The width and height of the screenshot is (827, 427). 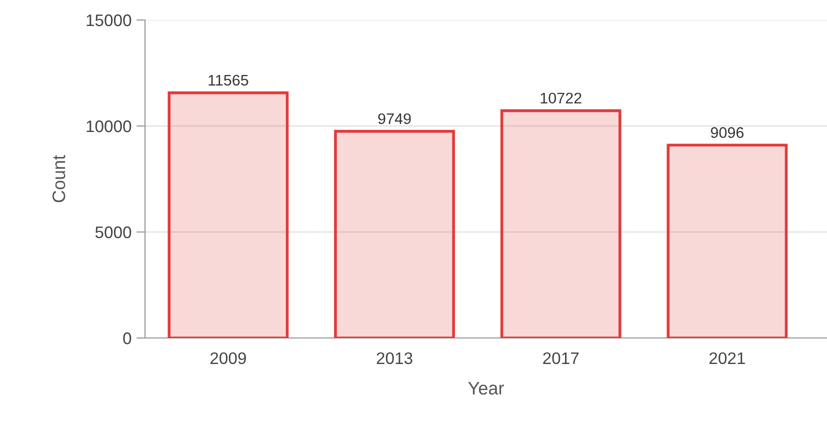 What do you see at coordinates (727, 358) in the screenshot?
I see `x-tick-label: 2021` at bounding box center [727, 358].